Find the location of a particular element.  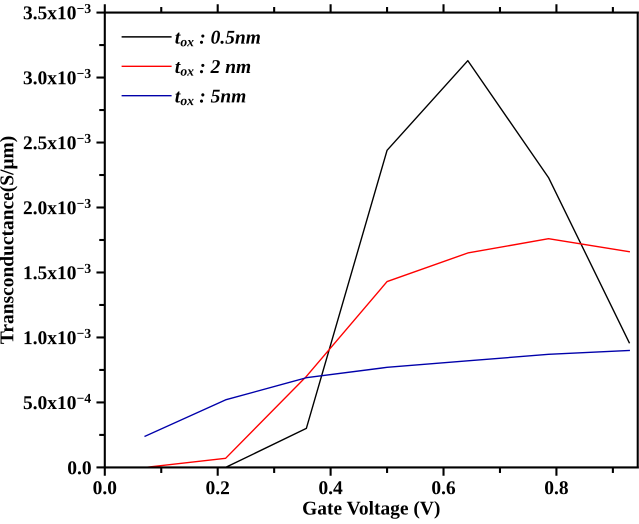

y-tick-label: 2.5x10$^{−3}$ is located at coordinates (57, 142).